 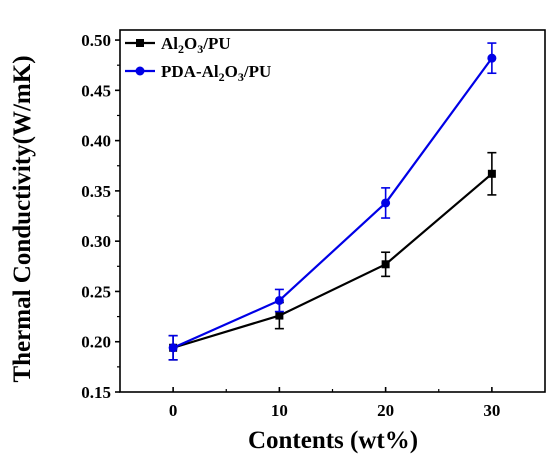 What do you see at coordinates (385, 410) in the screenshot?
I see `x-tick-label: 20` at bounding box center [385, 410].